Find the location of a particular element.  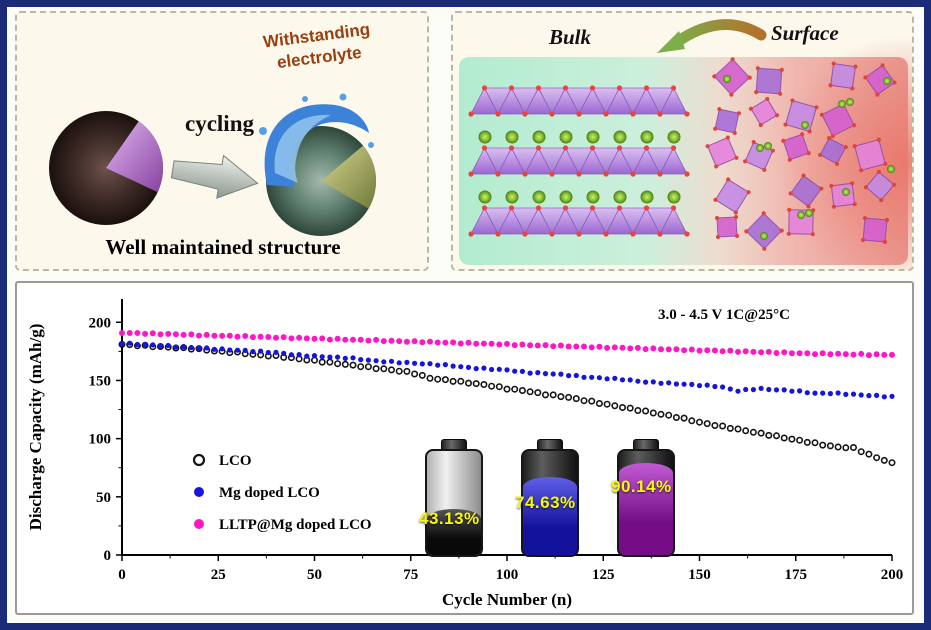

battery-lltp is located at coordinates (646, 498).